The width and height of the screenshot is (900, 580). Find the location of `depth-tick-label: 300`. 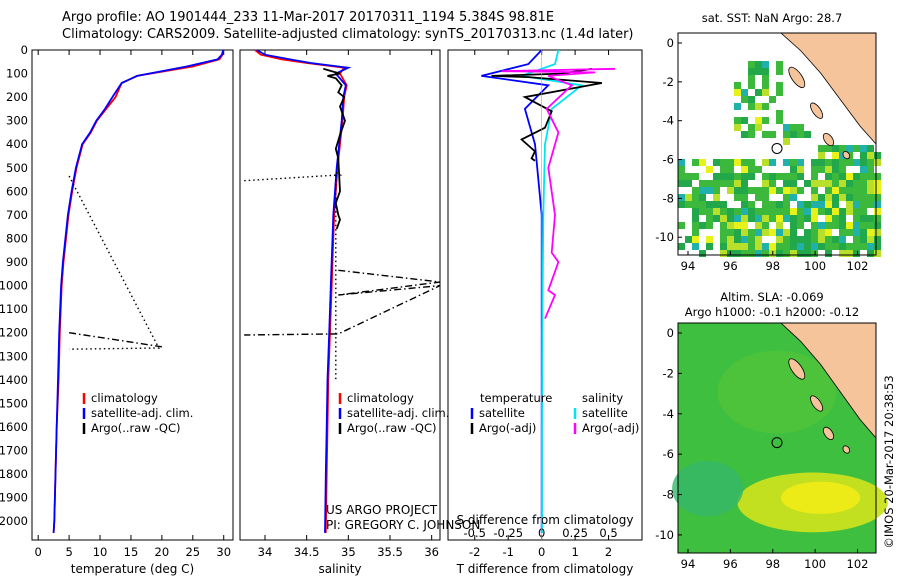

depth-tick-label: 300 is located at coordinates (17, 121).